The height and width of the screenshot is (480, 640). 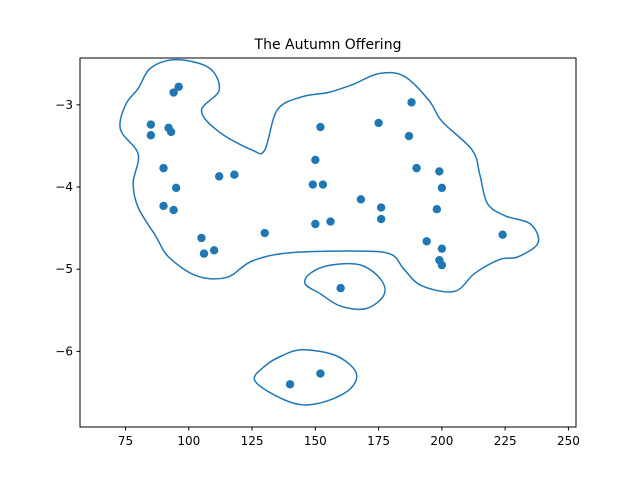 What do you see at coordinates (252, 441) in the screenshot?
I see `x-tick-label: 125` at bounding box center [252, 441].